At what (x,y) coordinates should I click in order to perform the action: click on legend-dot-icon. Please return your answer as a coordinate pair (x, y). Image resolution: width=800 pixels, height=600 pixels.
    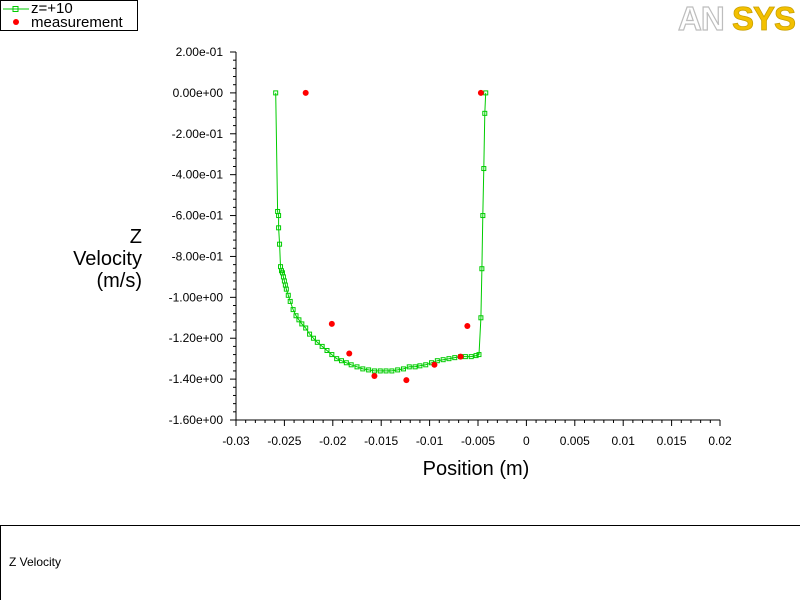
    Looking at the image, I should click on (16, 22).